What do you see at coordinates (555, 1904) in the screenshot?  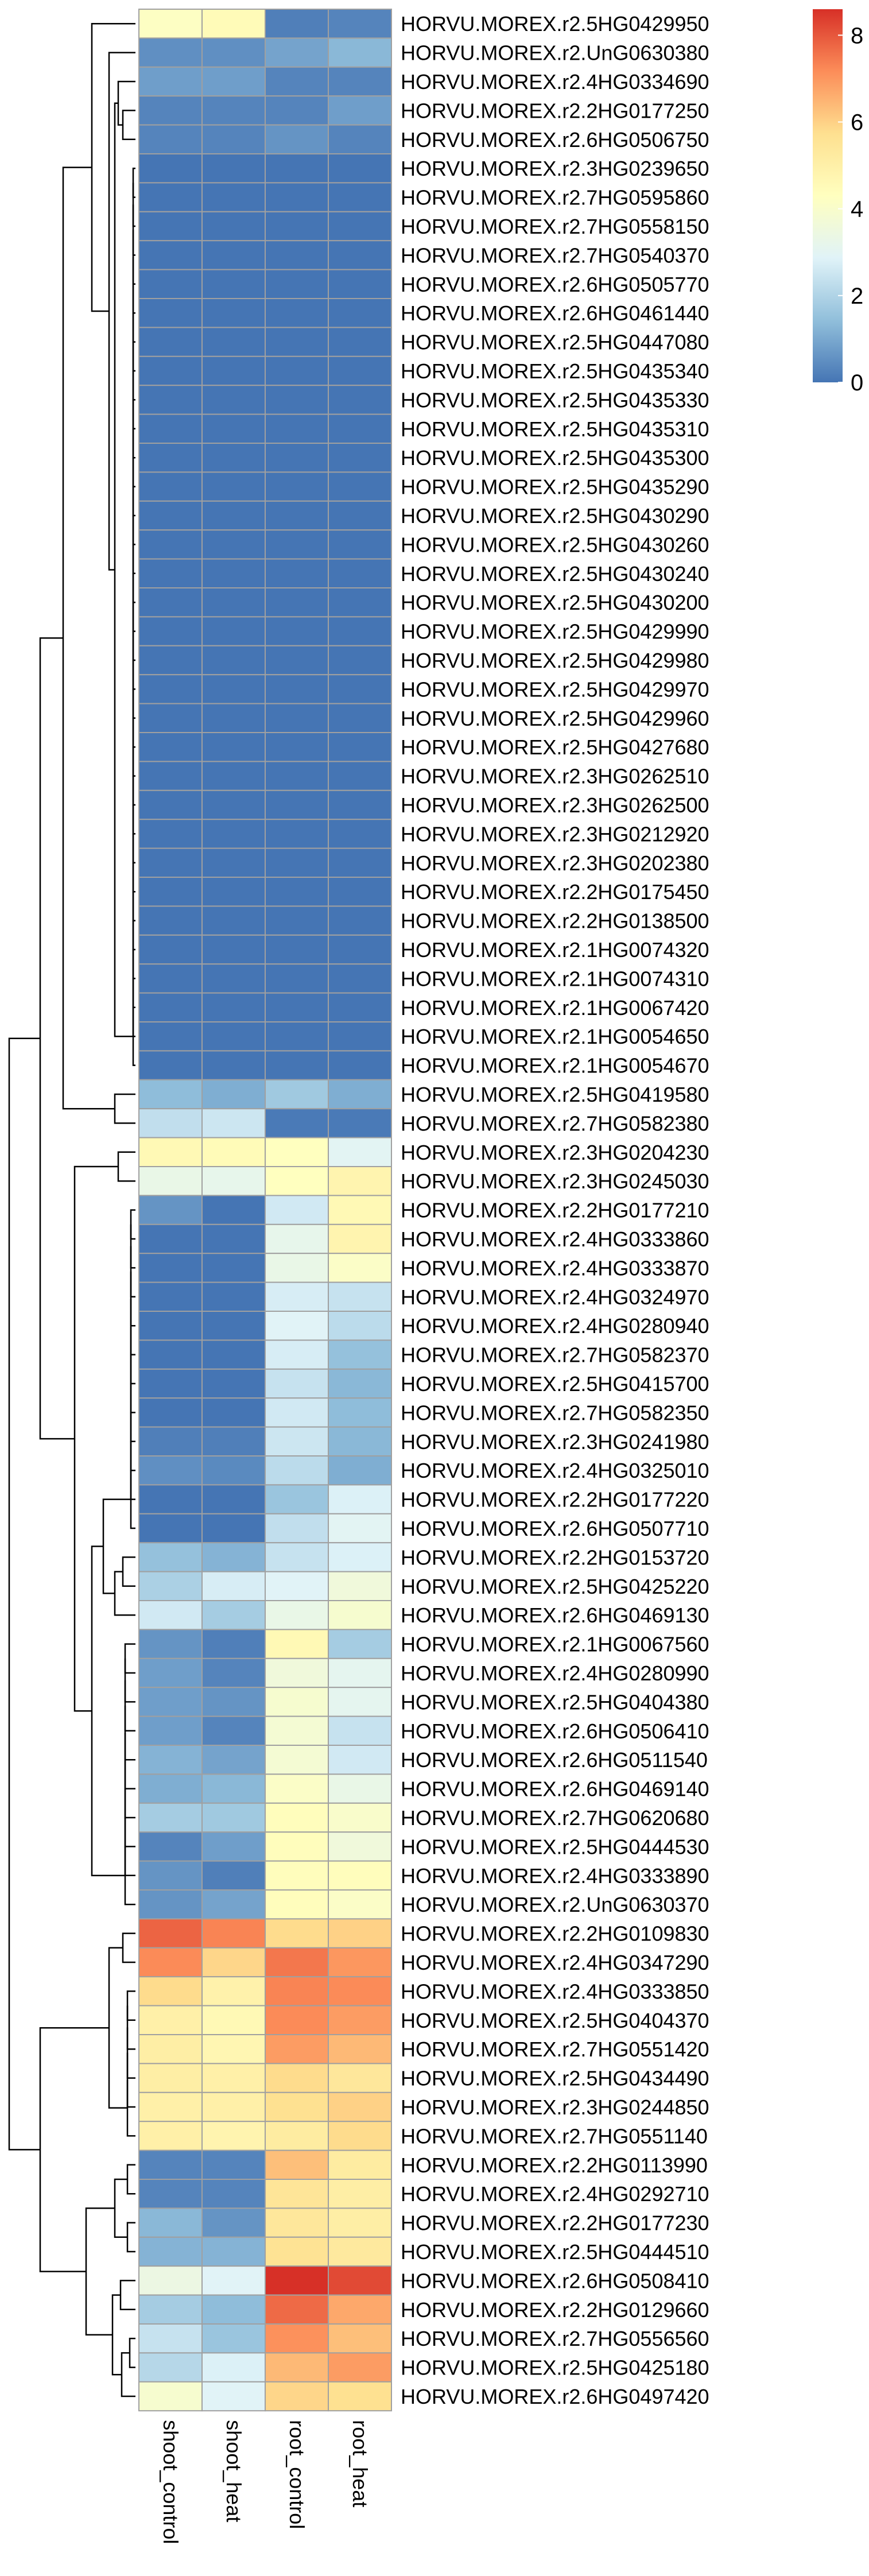 I see `row-label: HORVU.MOREX.r2.UnG0630370` at bounding box center [555, 1904].